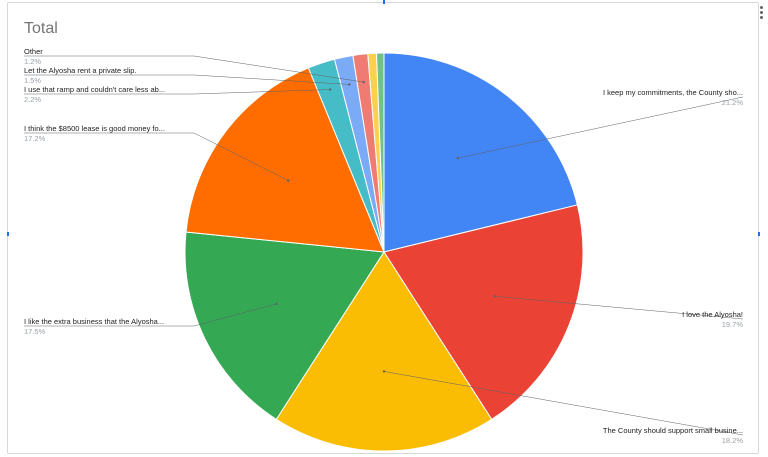 The width and height of the screenshot is (768, 457). What do you see at coordinates (712, 314) in the screenshot?
I see `slice-label: I love the Alyosha!` at bounding box center [712, 314].